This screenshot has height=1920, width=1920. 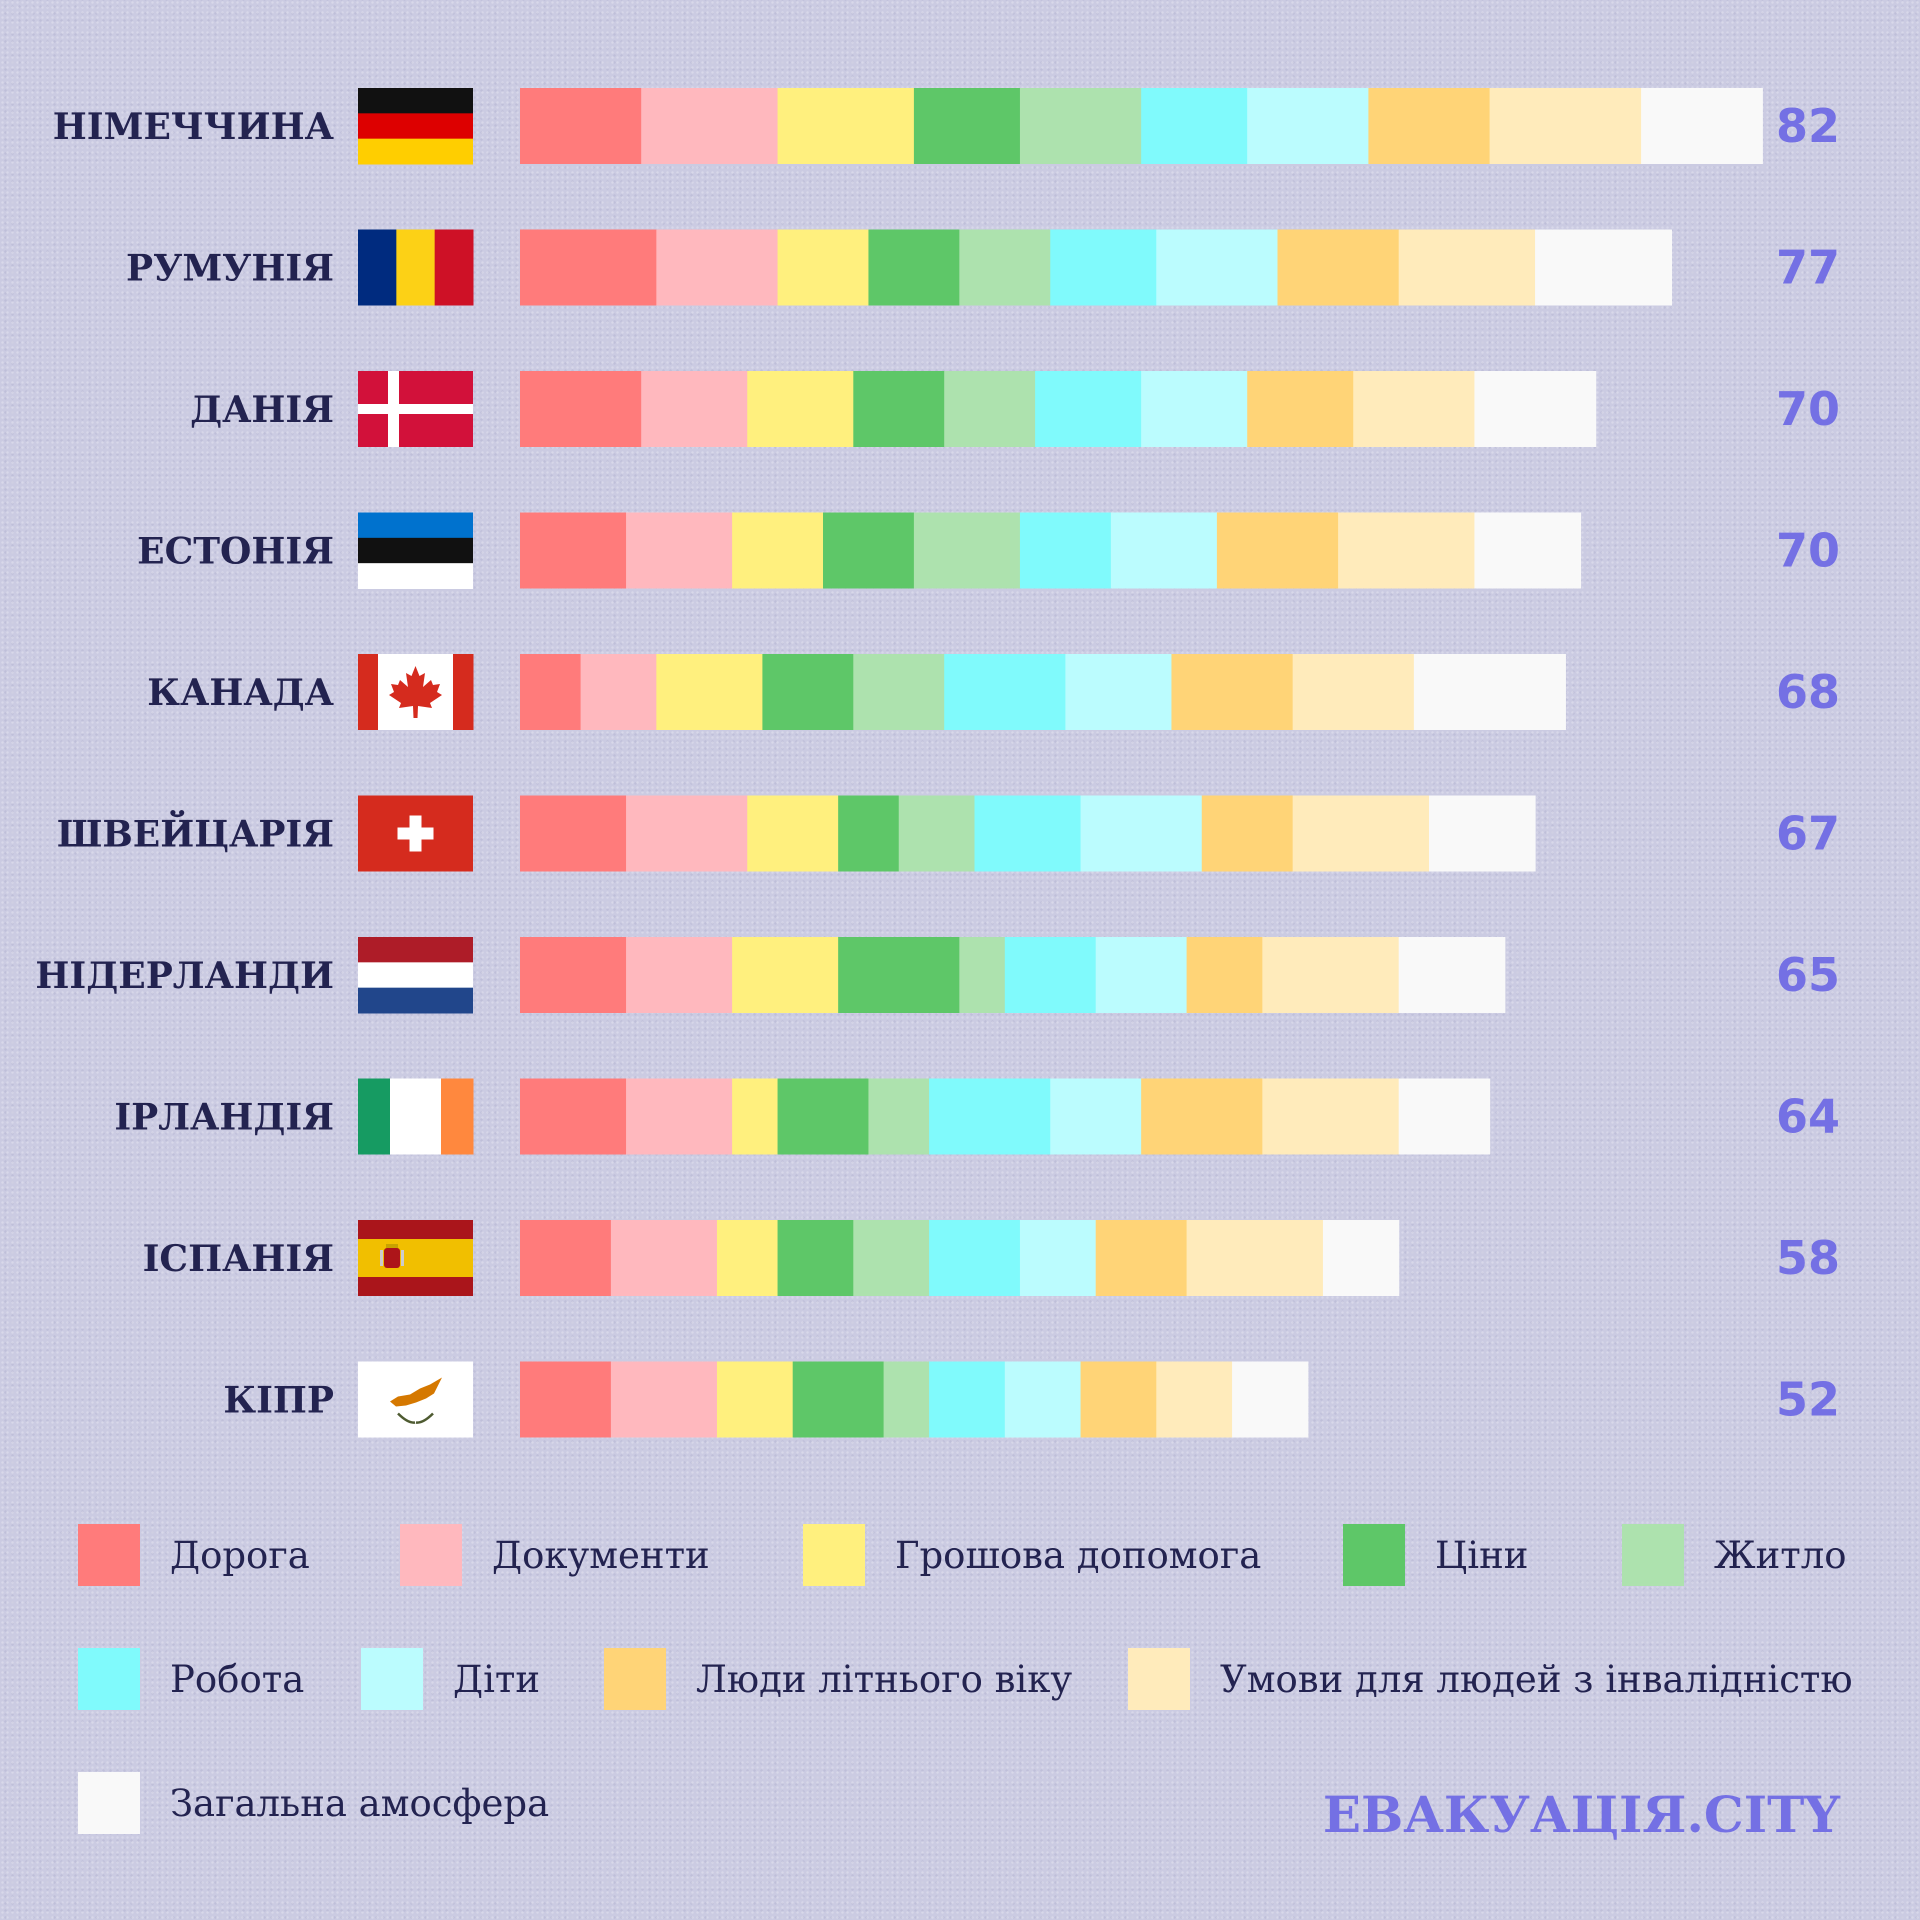 I want to click on ireland-flag, so click(x=416, y=1116).